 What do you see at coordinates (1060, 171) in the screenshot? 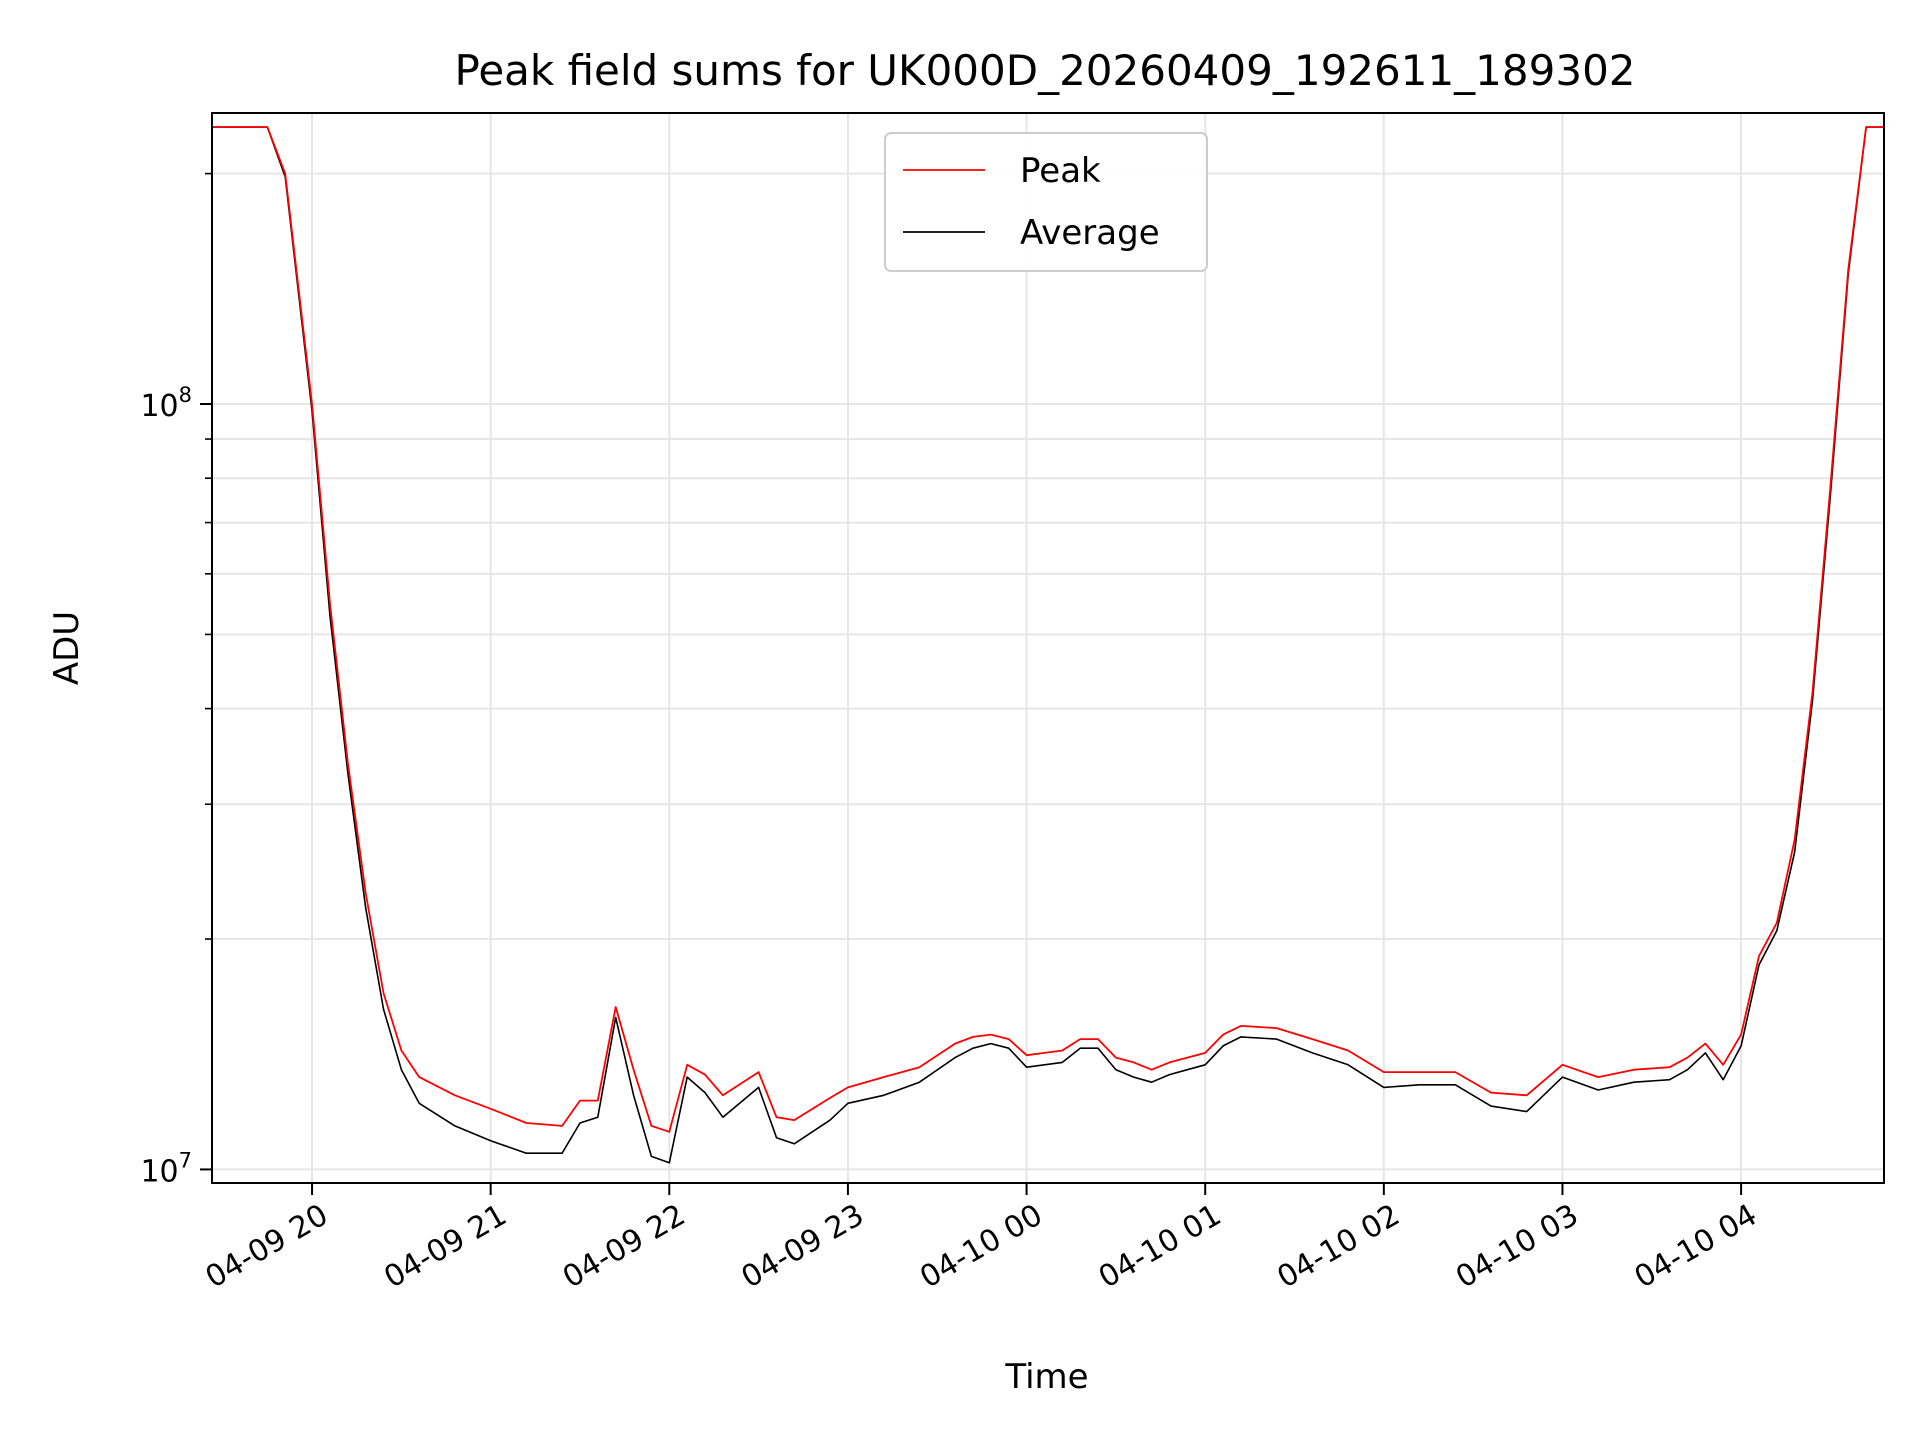
I see `legend-label-peak: Peak` at bounding box center [1060, 171].